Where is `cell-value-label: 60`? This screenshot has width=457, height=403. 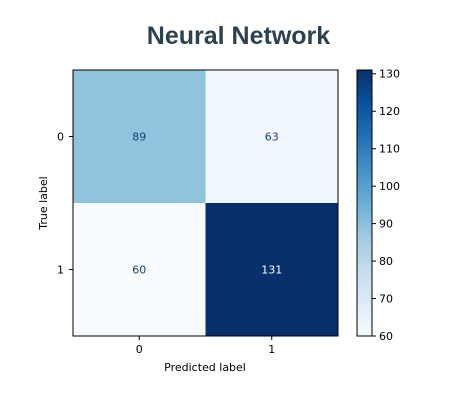
cell-value-label: 60 is located at coordinates (139, 270).